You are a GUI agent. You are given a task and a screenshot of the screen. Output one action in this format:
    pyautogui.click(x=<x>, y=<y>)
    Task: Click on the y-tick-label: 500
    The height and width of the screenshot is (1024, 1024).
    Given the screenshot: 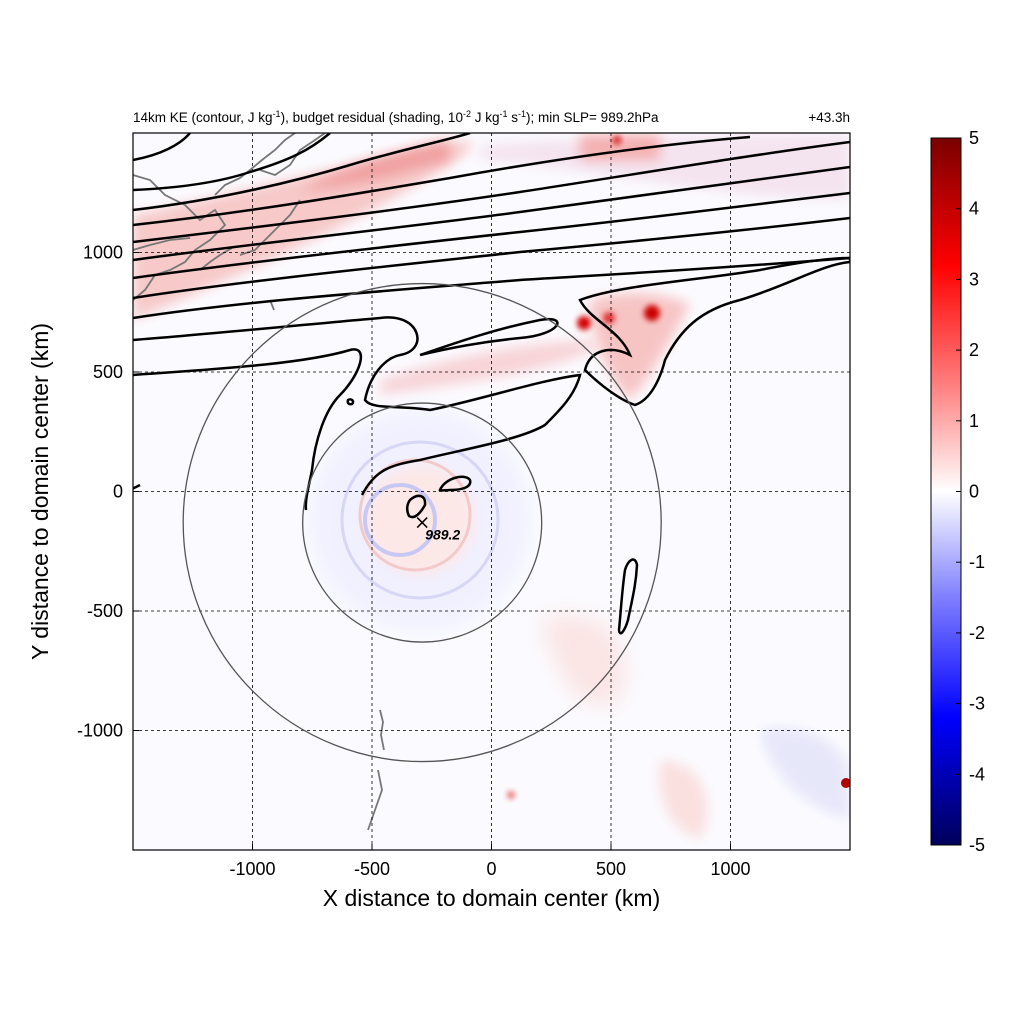 What is the action you would take?
    pyautogui.click(x=108, y=372)
    